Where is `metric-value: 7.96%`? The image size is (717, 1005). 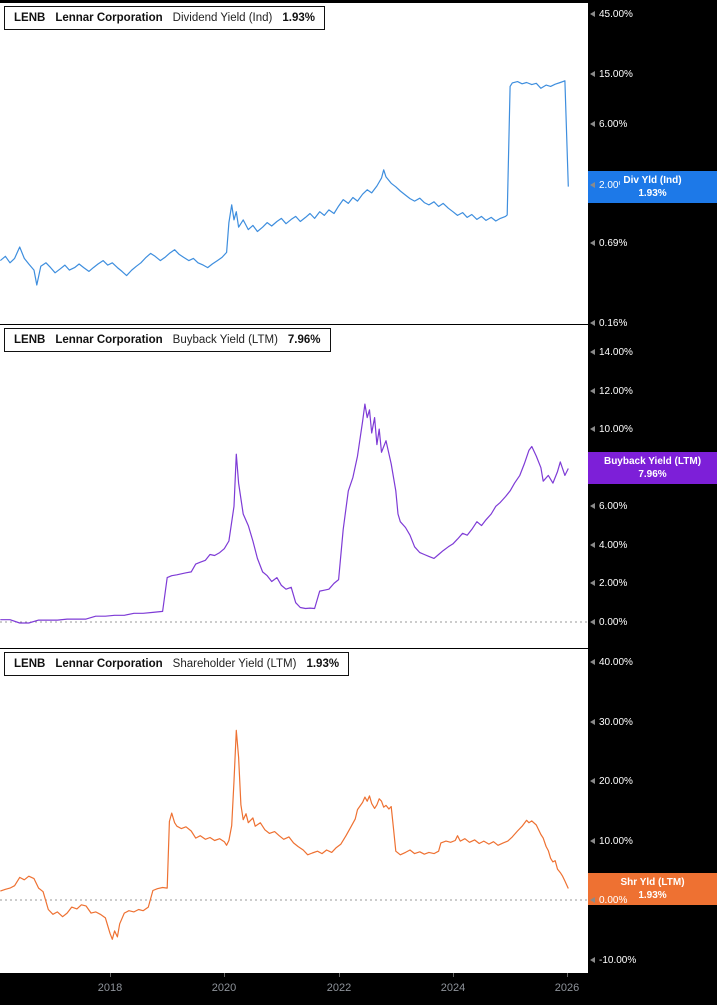
metric-value: 7.96% is located at coordinates (304, 340).